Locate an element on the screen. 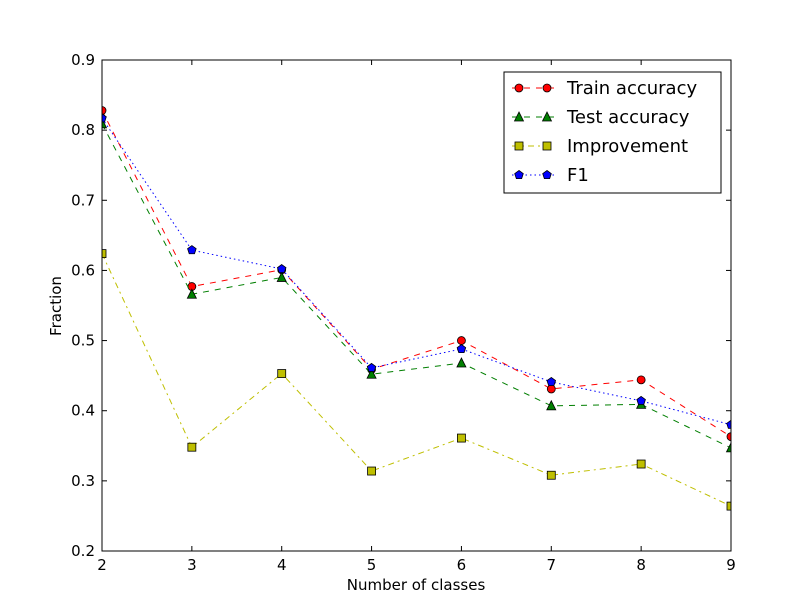 The image size is (812, 612). y-tick-label: 0.4 is located at coordinates (83, 411).